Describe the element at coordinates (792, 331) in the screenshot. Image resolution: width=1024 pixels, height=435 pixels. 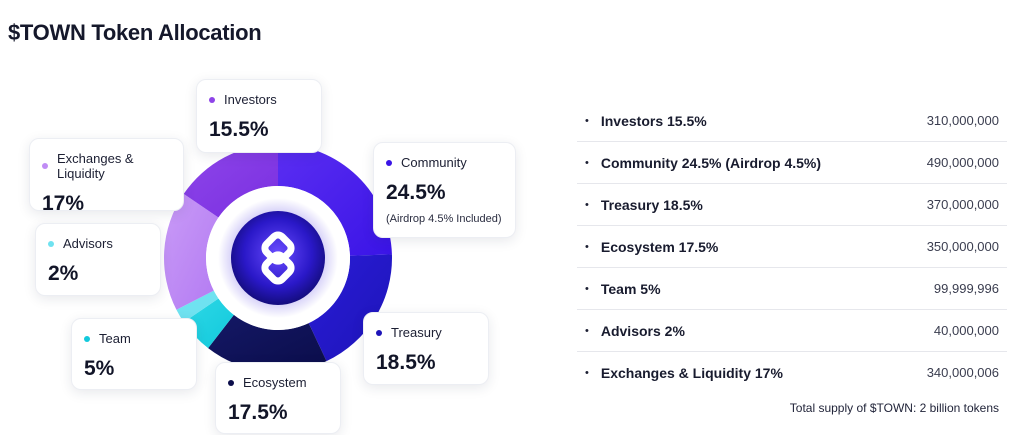
I see `table-row: • Advisors 2% 40,000,000` at that location.